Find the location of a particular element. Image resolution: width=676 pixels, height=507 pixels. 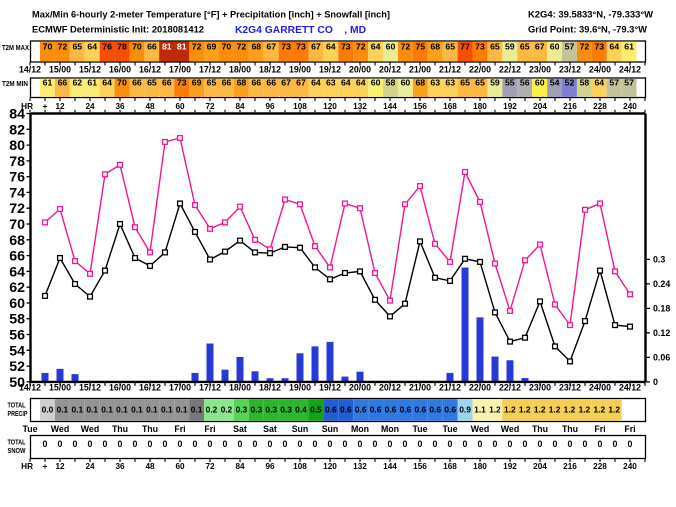

svg-text: 36 is located at coordinates (120, 106).